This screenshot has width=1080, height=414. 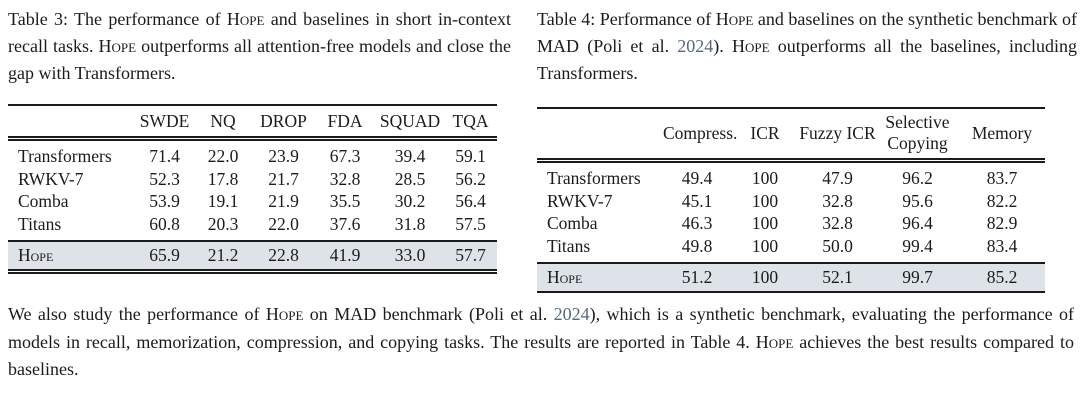 What do you see at coordinates (1002, 200) in the screenshot?
I see `cell-value: 82.2` at bounding box center [1002, 200].